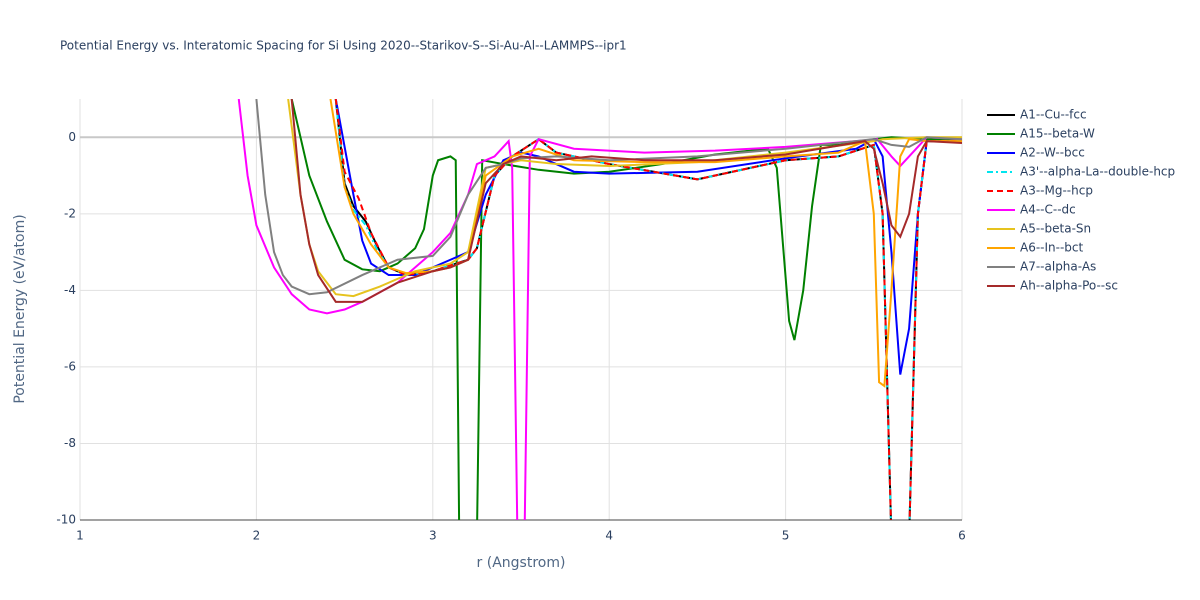  Describe the element at coordinates (1052, 248) in the screenshot. I see `legend-label: A6--In--bct` at that location.